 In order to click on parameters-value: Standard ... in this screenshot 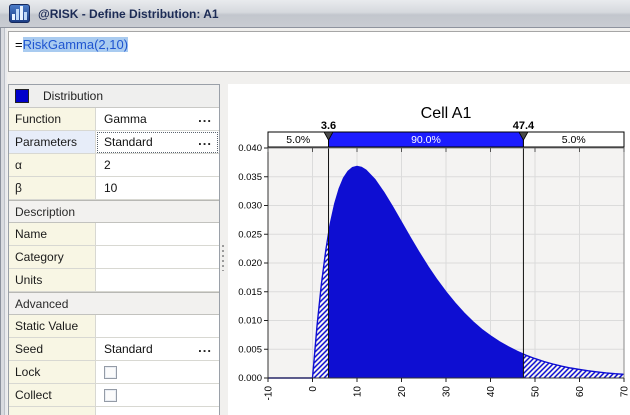, I will do `click(157, 142)`.